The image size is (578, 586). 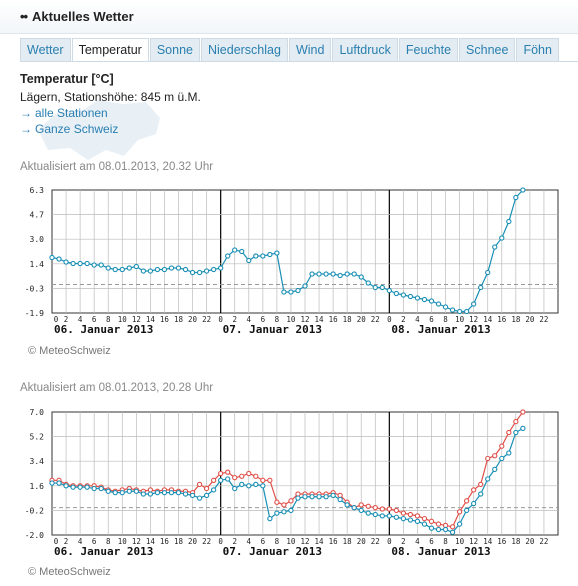 I want to click on tab-schnee: Schnee, so click(x=487, y=50).